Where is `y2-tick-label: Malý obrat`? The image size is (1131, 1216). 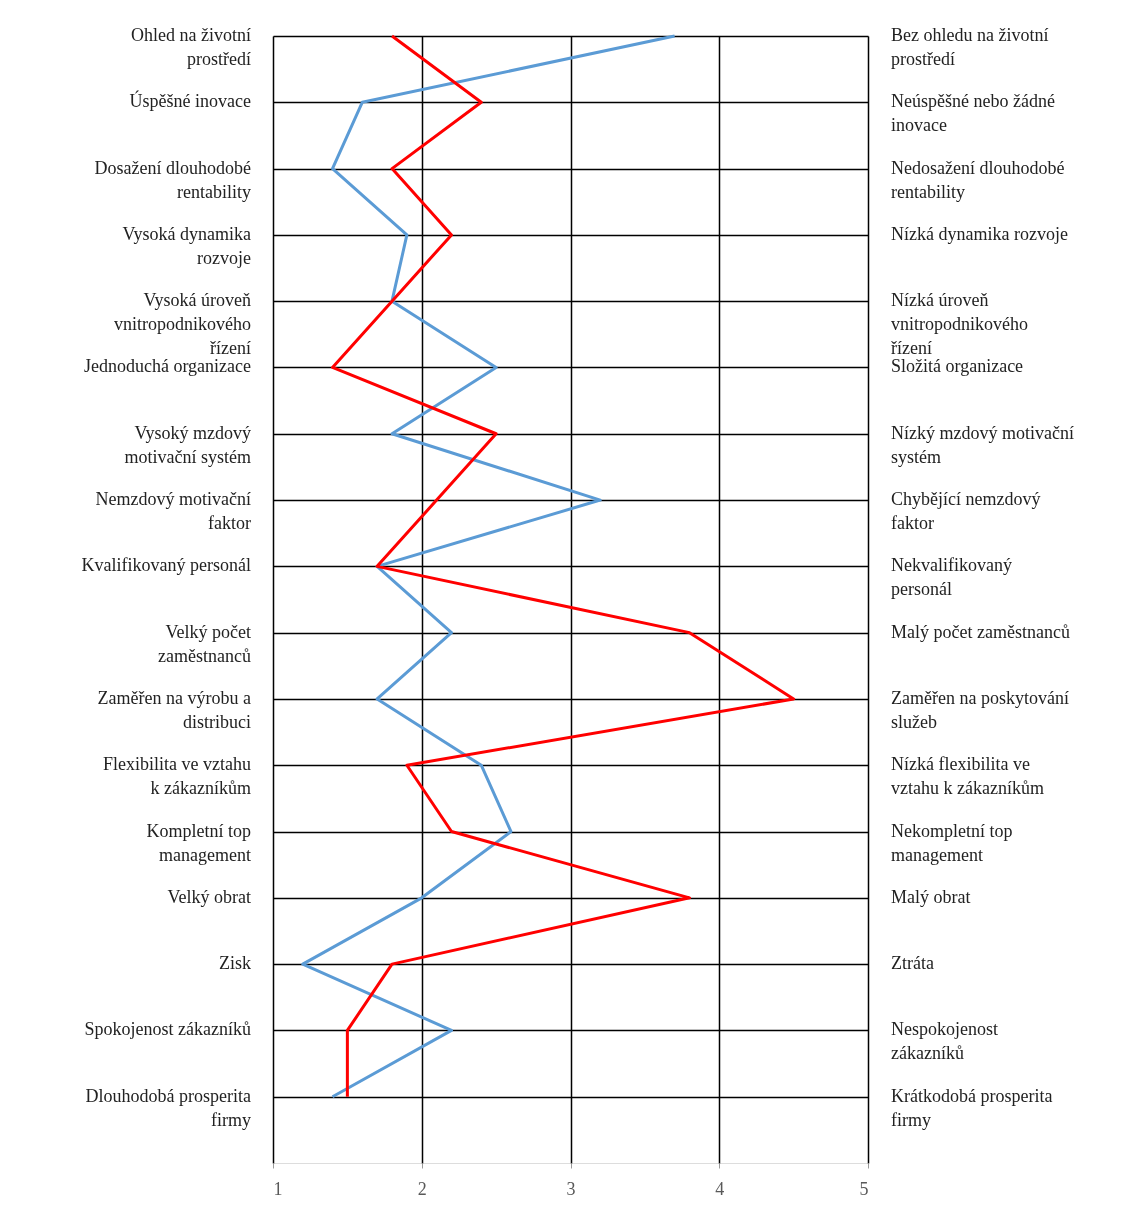
y2-tick-label: Malý obrat is located at coordinates (931, 896).